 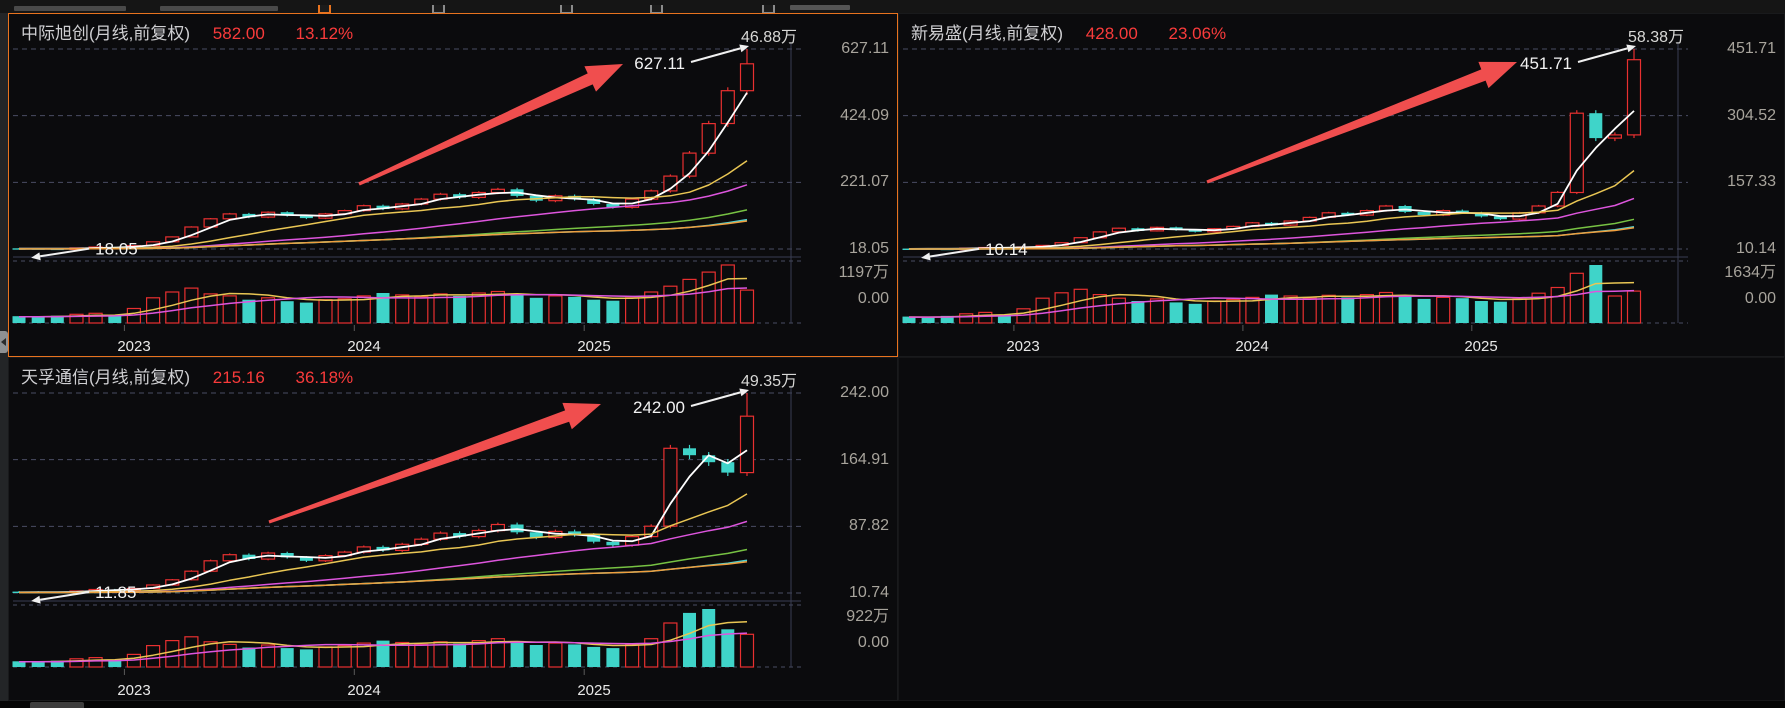 I want to click on y-axis-label: 157.33, so click(x=1751, y=181).